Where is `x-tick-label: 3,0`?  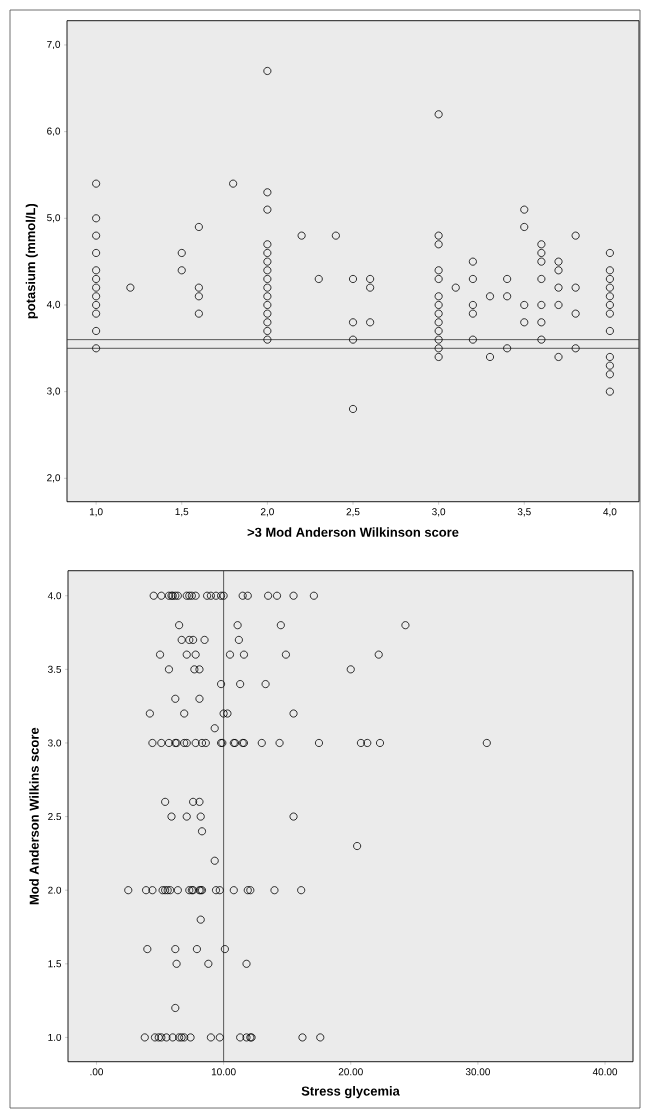
x-tick-label: 3,0 is located at coordinates (439, 512).